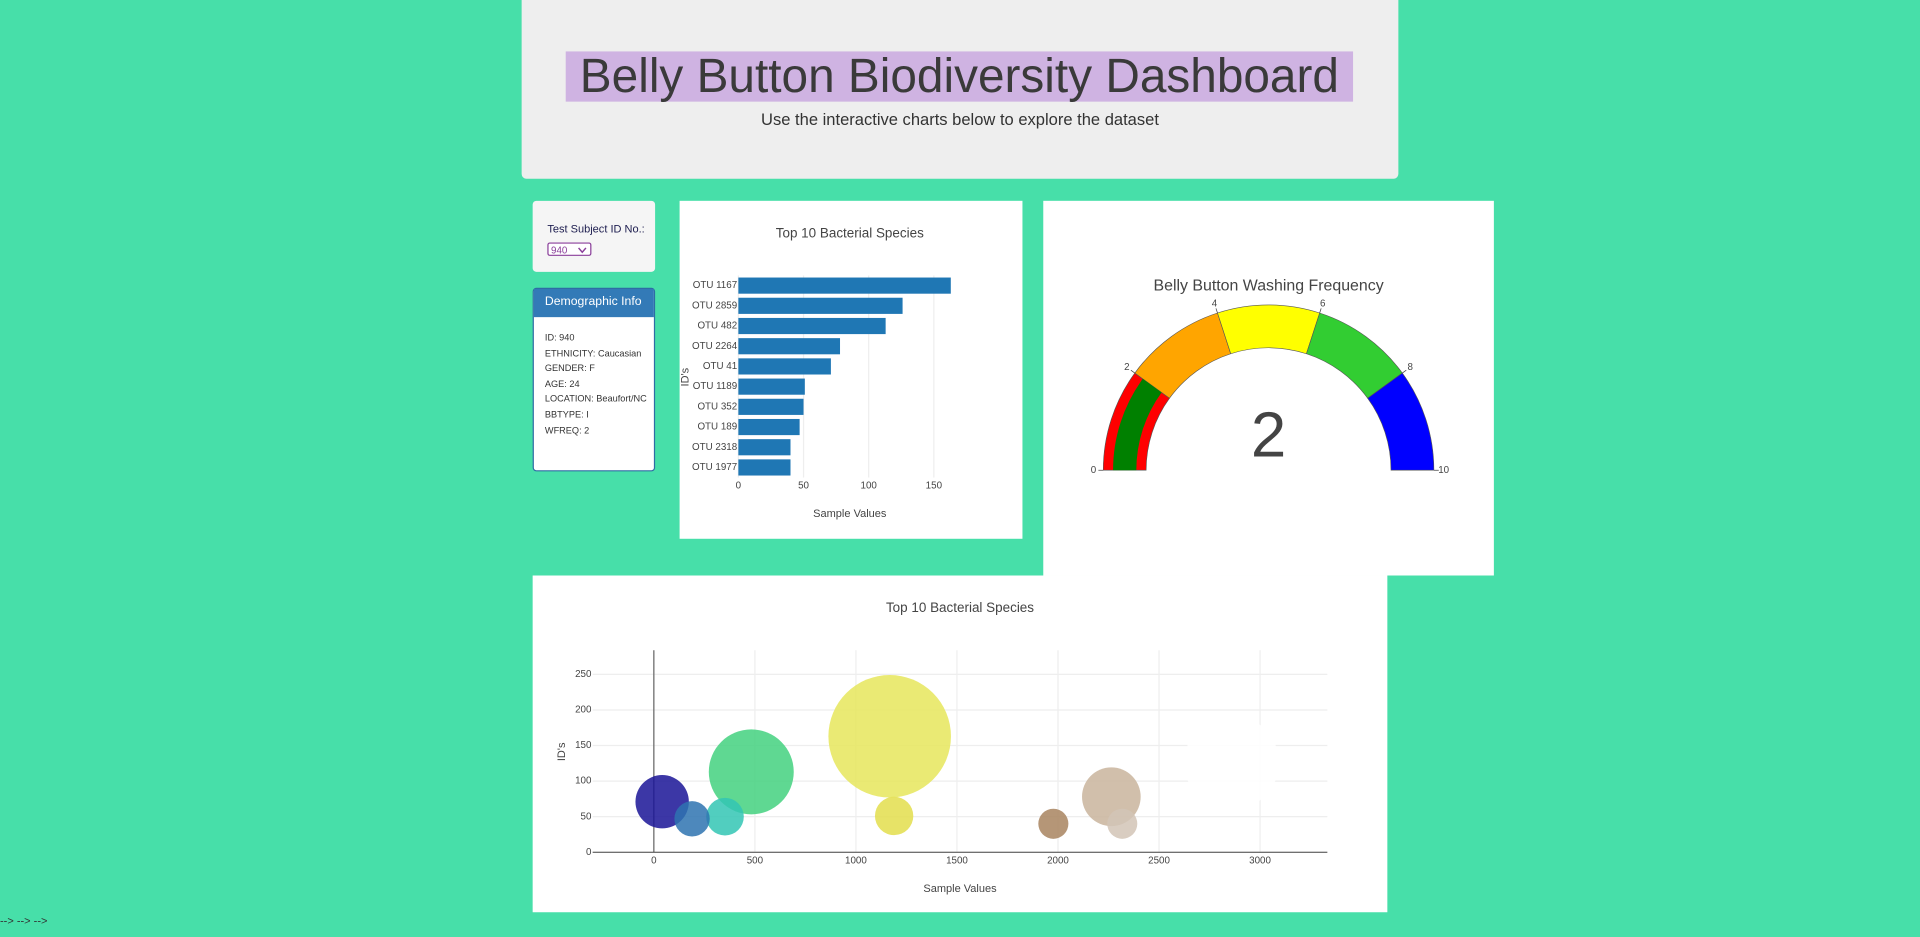 This screenshot has height=937, width=1920. Describe the element at coordinates (562, 384) in the screenshot. I see `demographic-item: AGE: 24` at that location.